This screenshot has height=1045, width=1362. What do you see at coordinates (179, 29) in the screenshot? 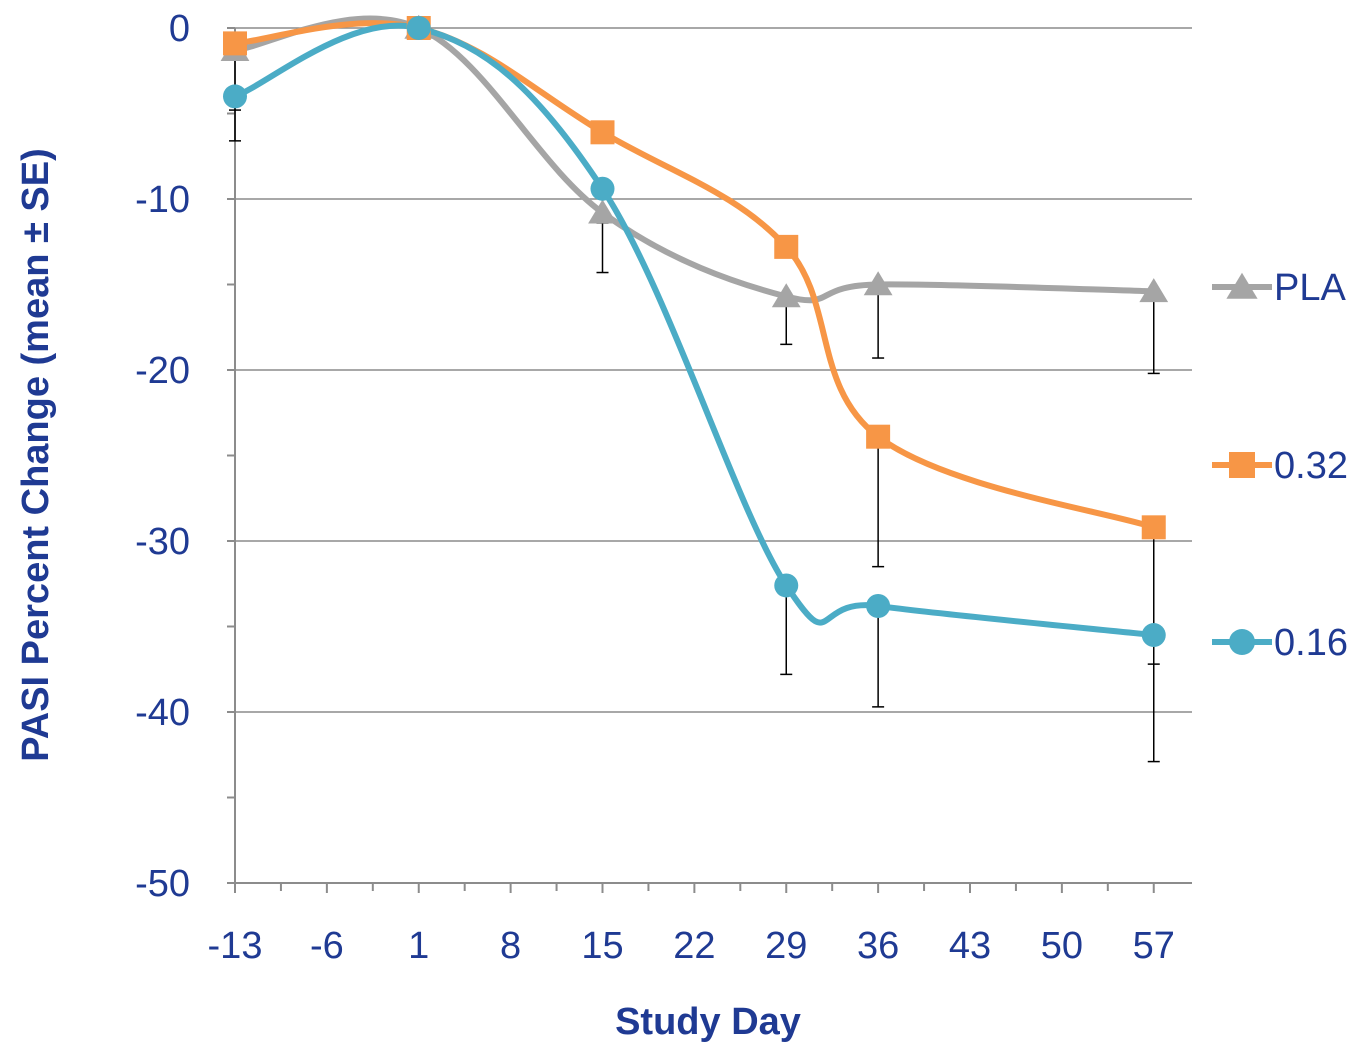
I see `y-tick-label: 0` at bounding box center [179, 29].